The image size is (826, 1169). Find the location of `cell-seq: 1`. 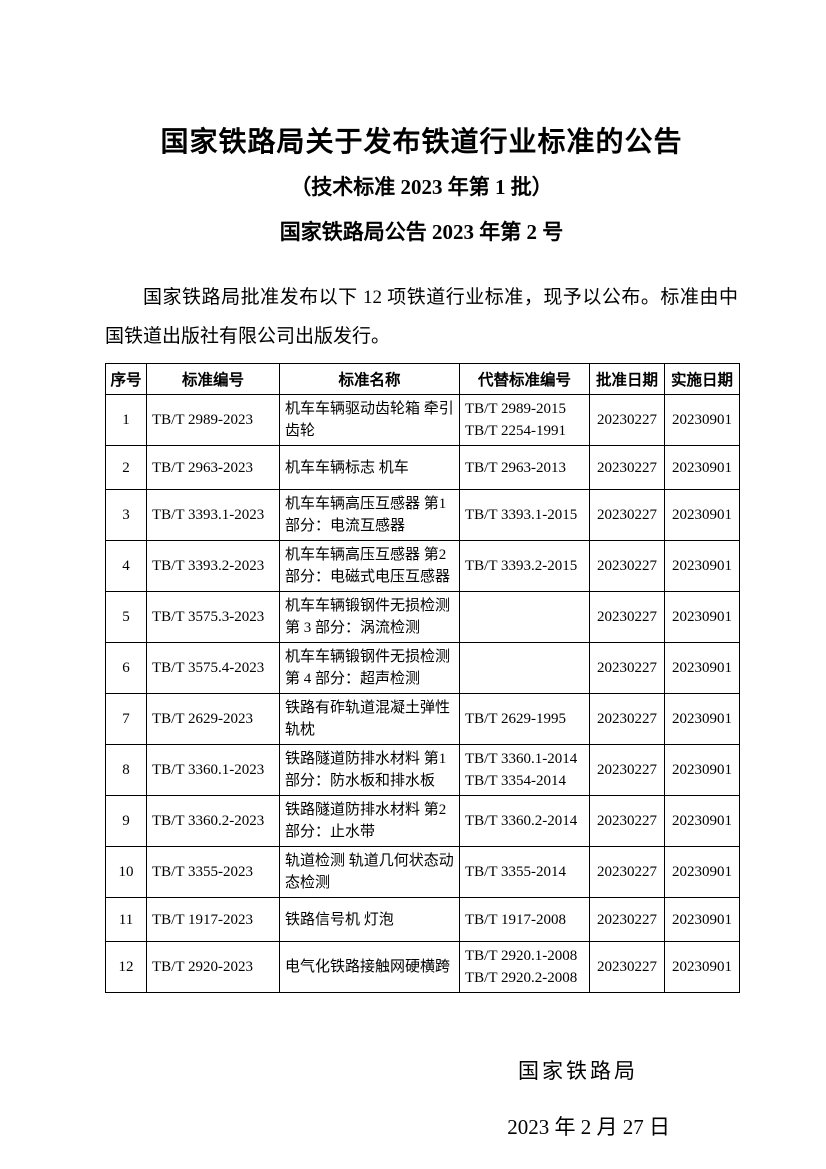

cell-seq: 1 is located at coordinates (126, 420).